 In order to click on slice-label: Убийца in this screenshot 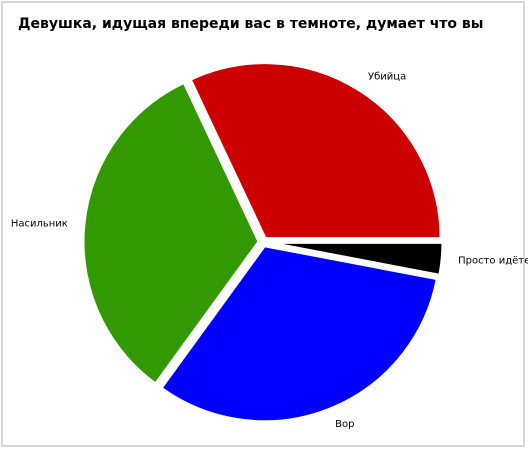, I will do `click(387, 77)`.